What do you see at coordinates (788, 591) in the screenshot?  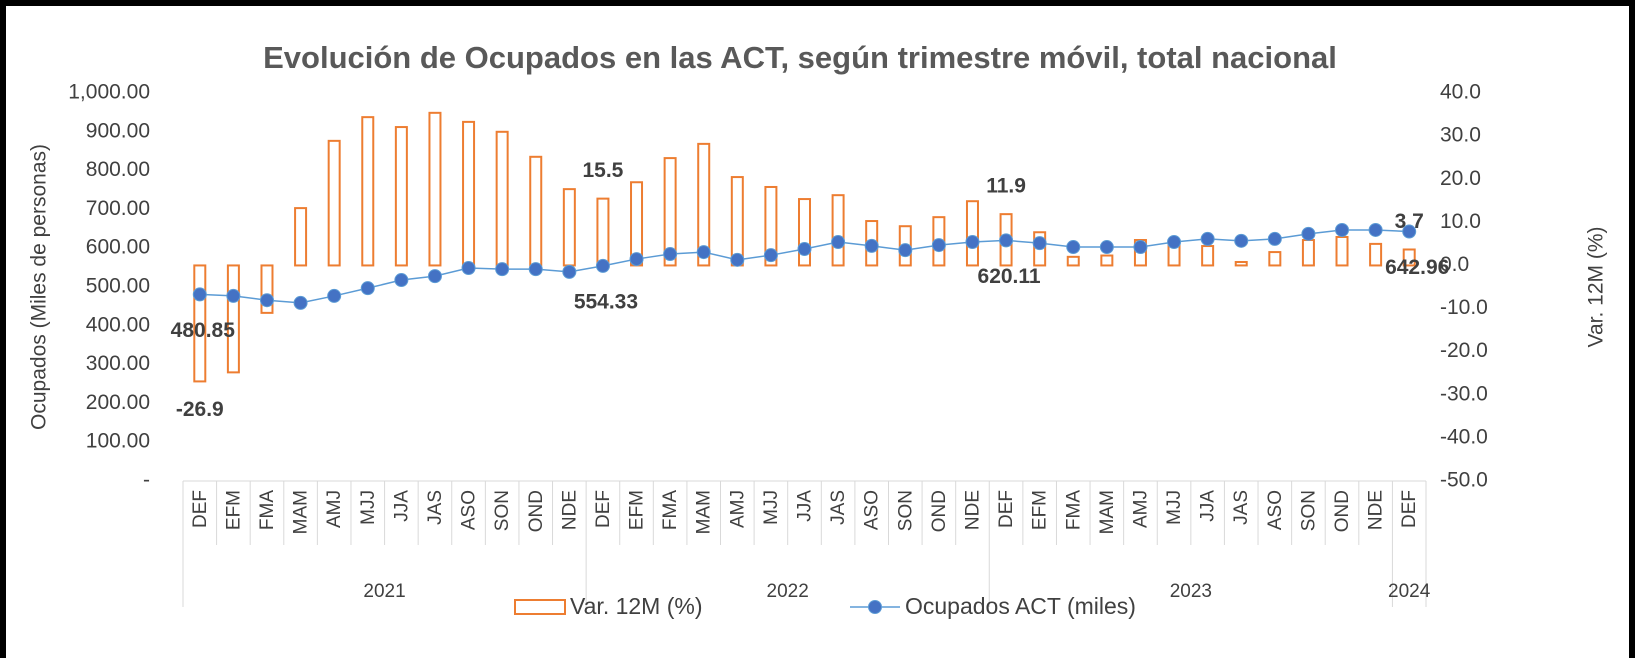 I see `year-label: 2022` at bounding box center [788, 591].